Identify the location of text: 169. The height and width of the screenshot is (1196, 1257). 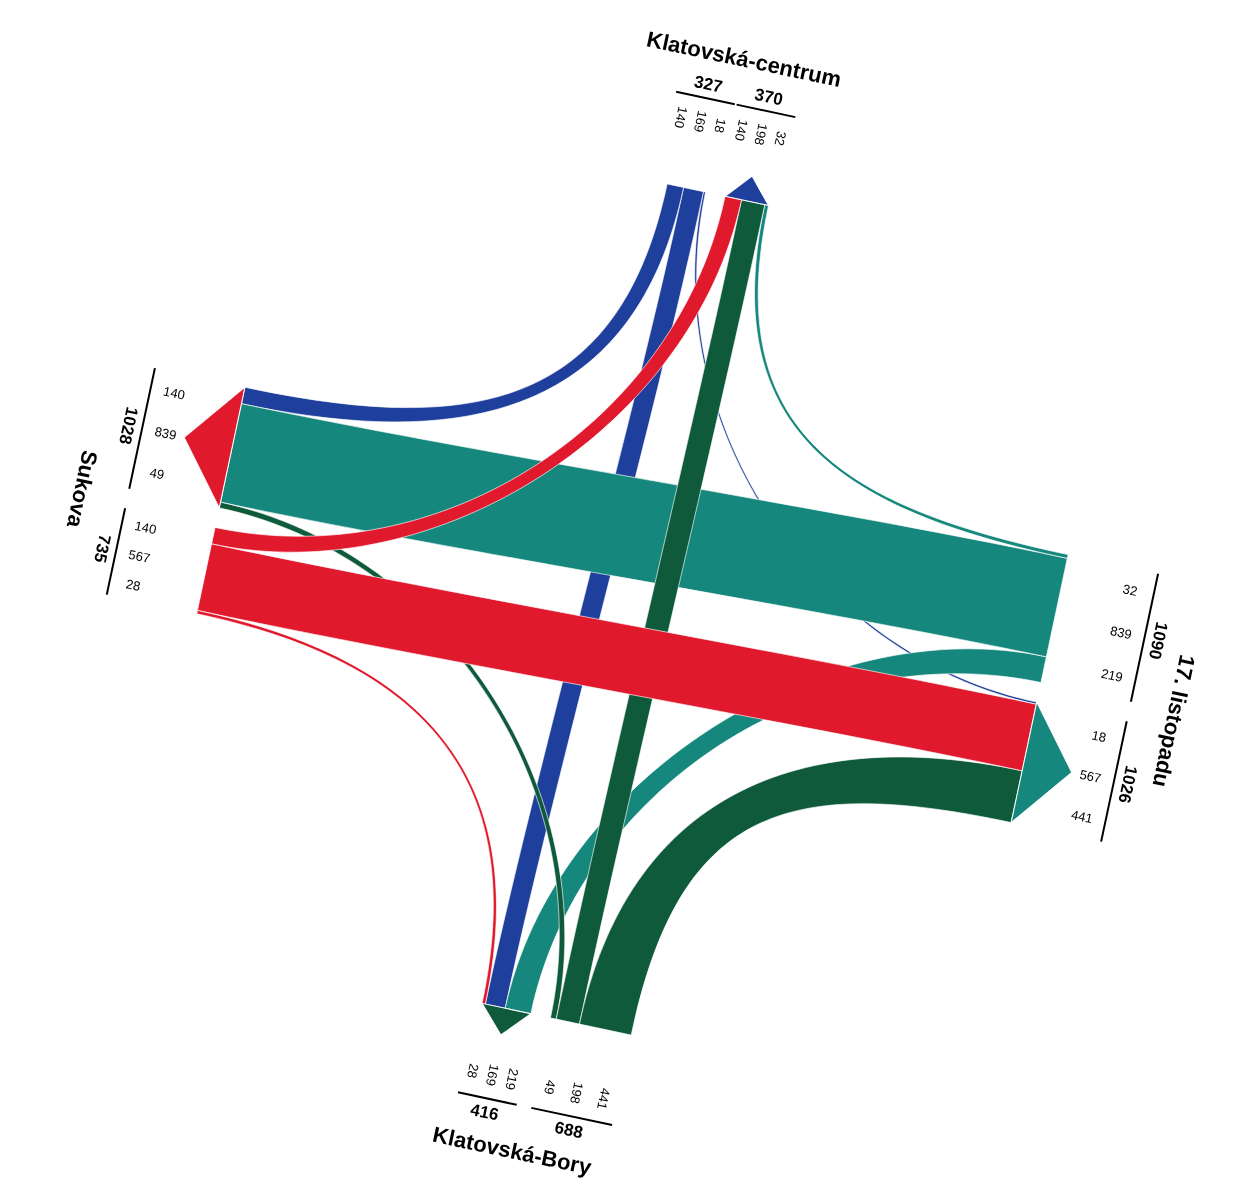
(700, 121).